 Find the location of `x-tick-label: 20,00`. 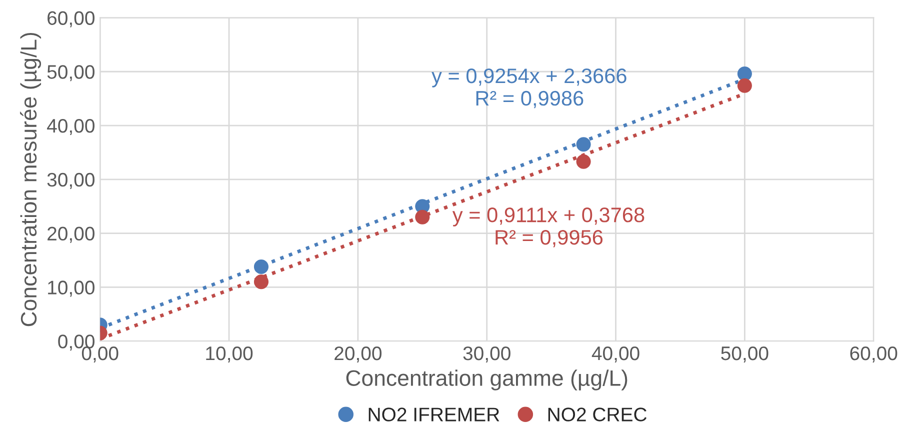

x-tick-label: 20,00 is located at coordinates (358, 354).